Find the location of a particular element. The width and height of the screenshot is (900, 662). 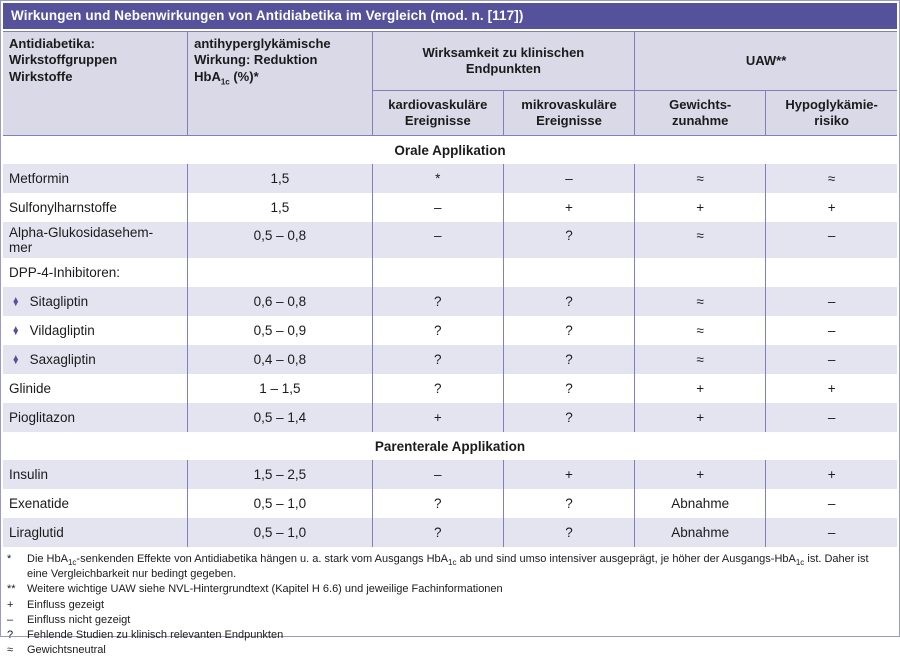

table-row: DPP-4-Inhibitoren: is located at coordinates (450, 272).